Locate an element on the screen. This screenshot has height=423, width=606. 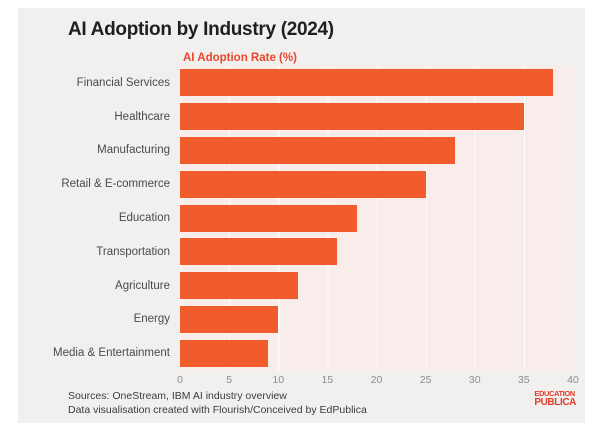
chart-subtitle: AI Adoption Rate (%) is located at coordinates (240, 58).